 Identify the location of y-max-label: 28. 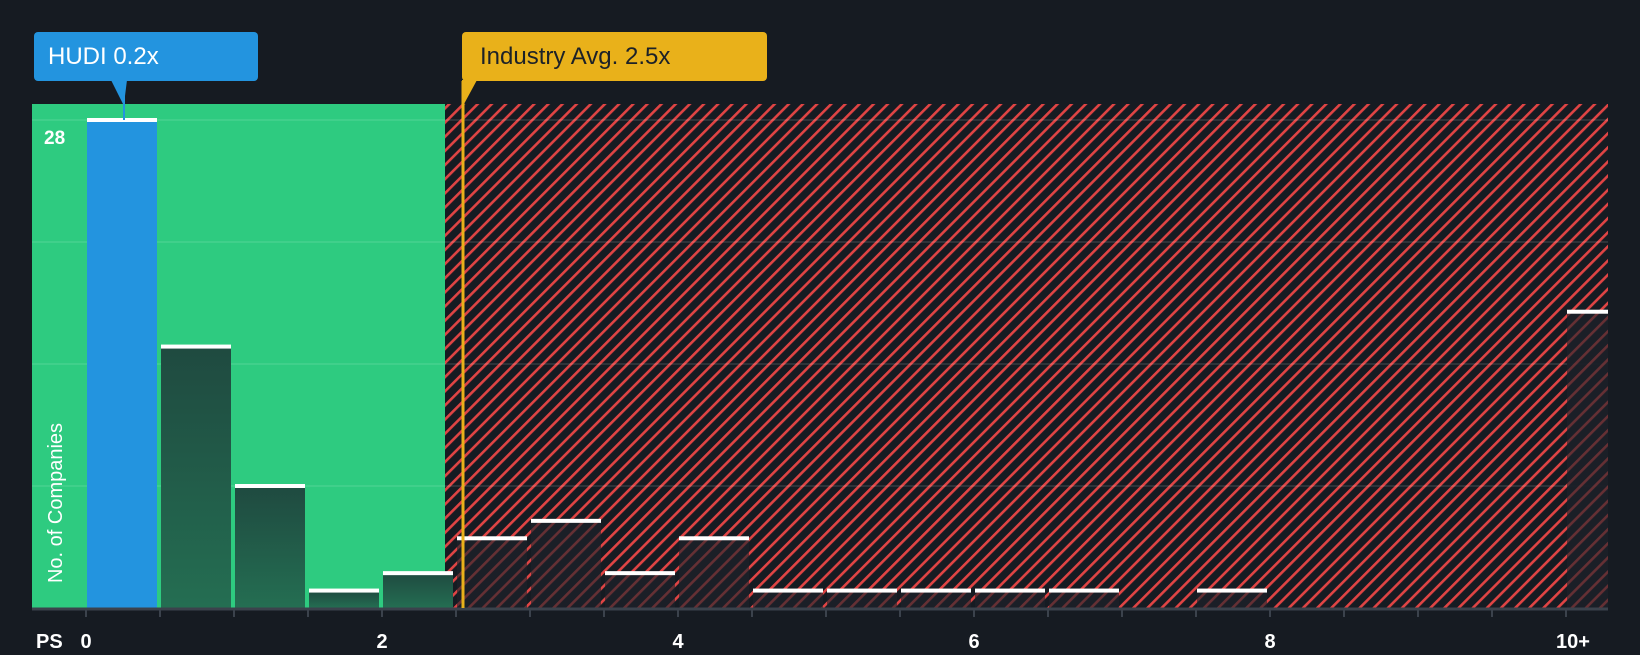
(54, 138).